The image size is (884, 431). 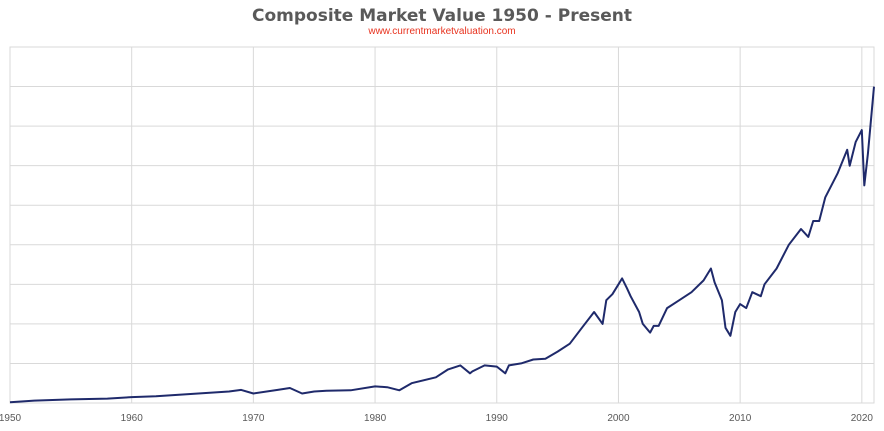 What do you see at coordinates (497, 418) in the screenshot?
I see `x-tick-label: 1990` at bounding box center [497, 418].